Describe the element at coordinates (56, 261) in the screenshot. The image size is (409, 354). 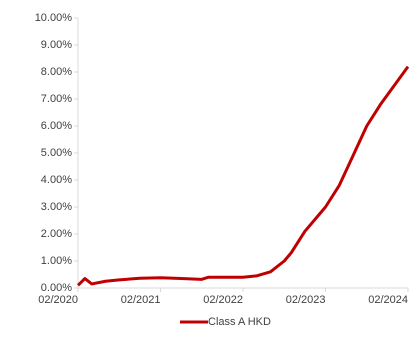
I see `y-tick-label: 1.00%` at that location.